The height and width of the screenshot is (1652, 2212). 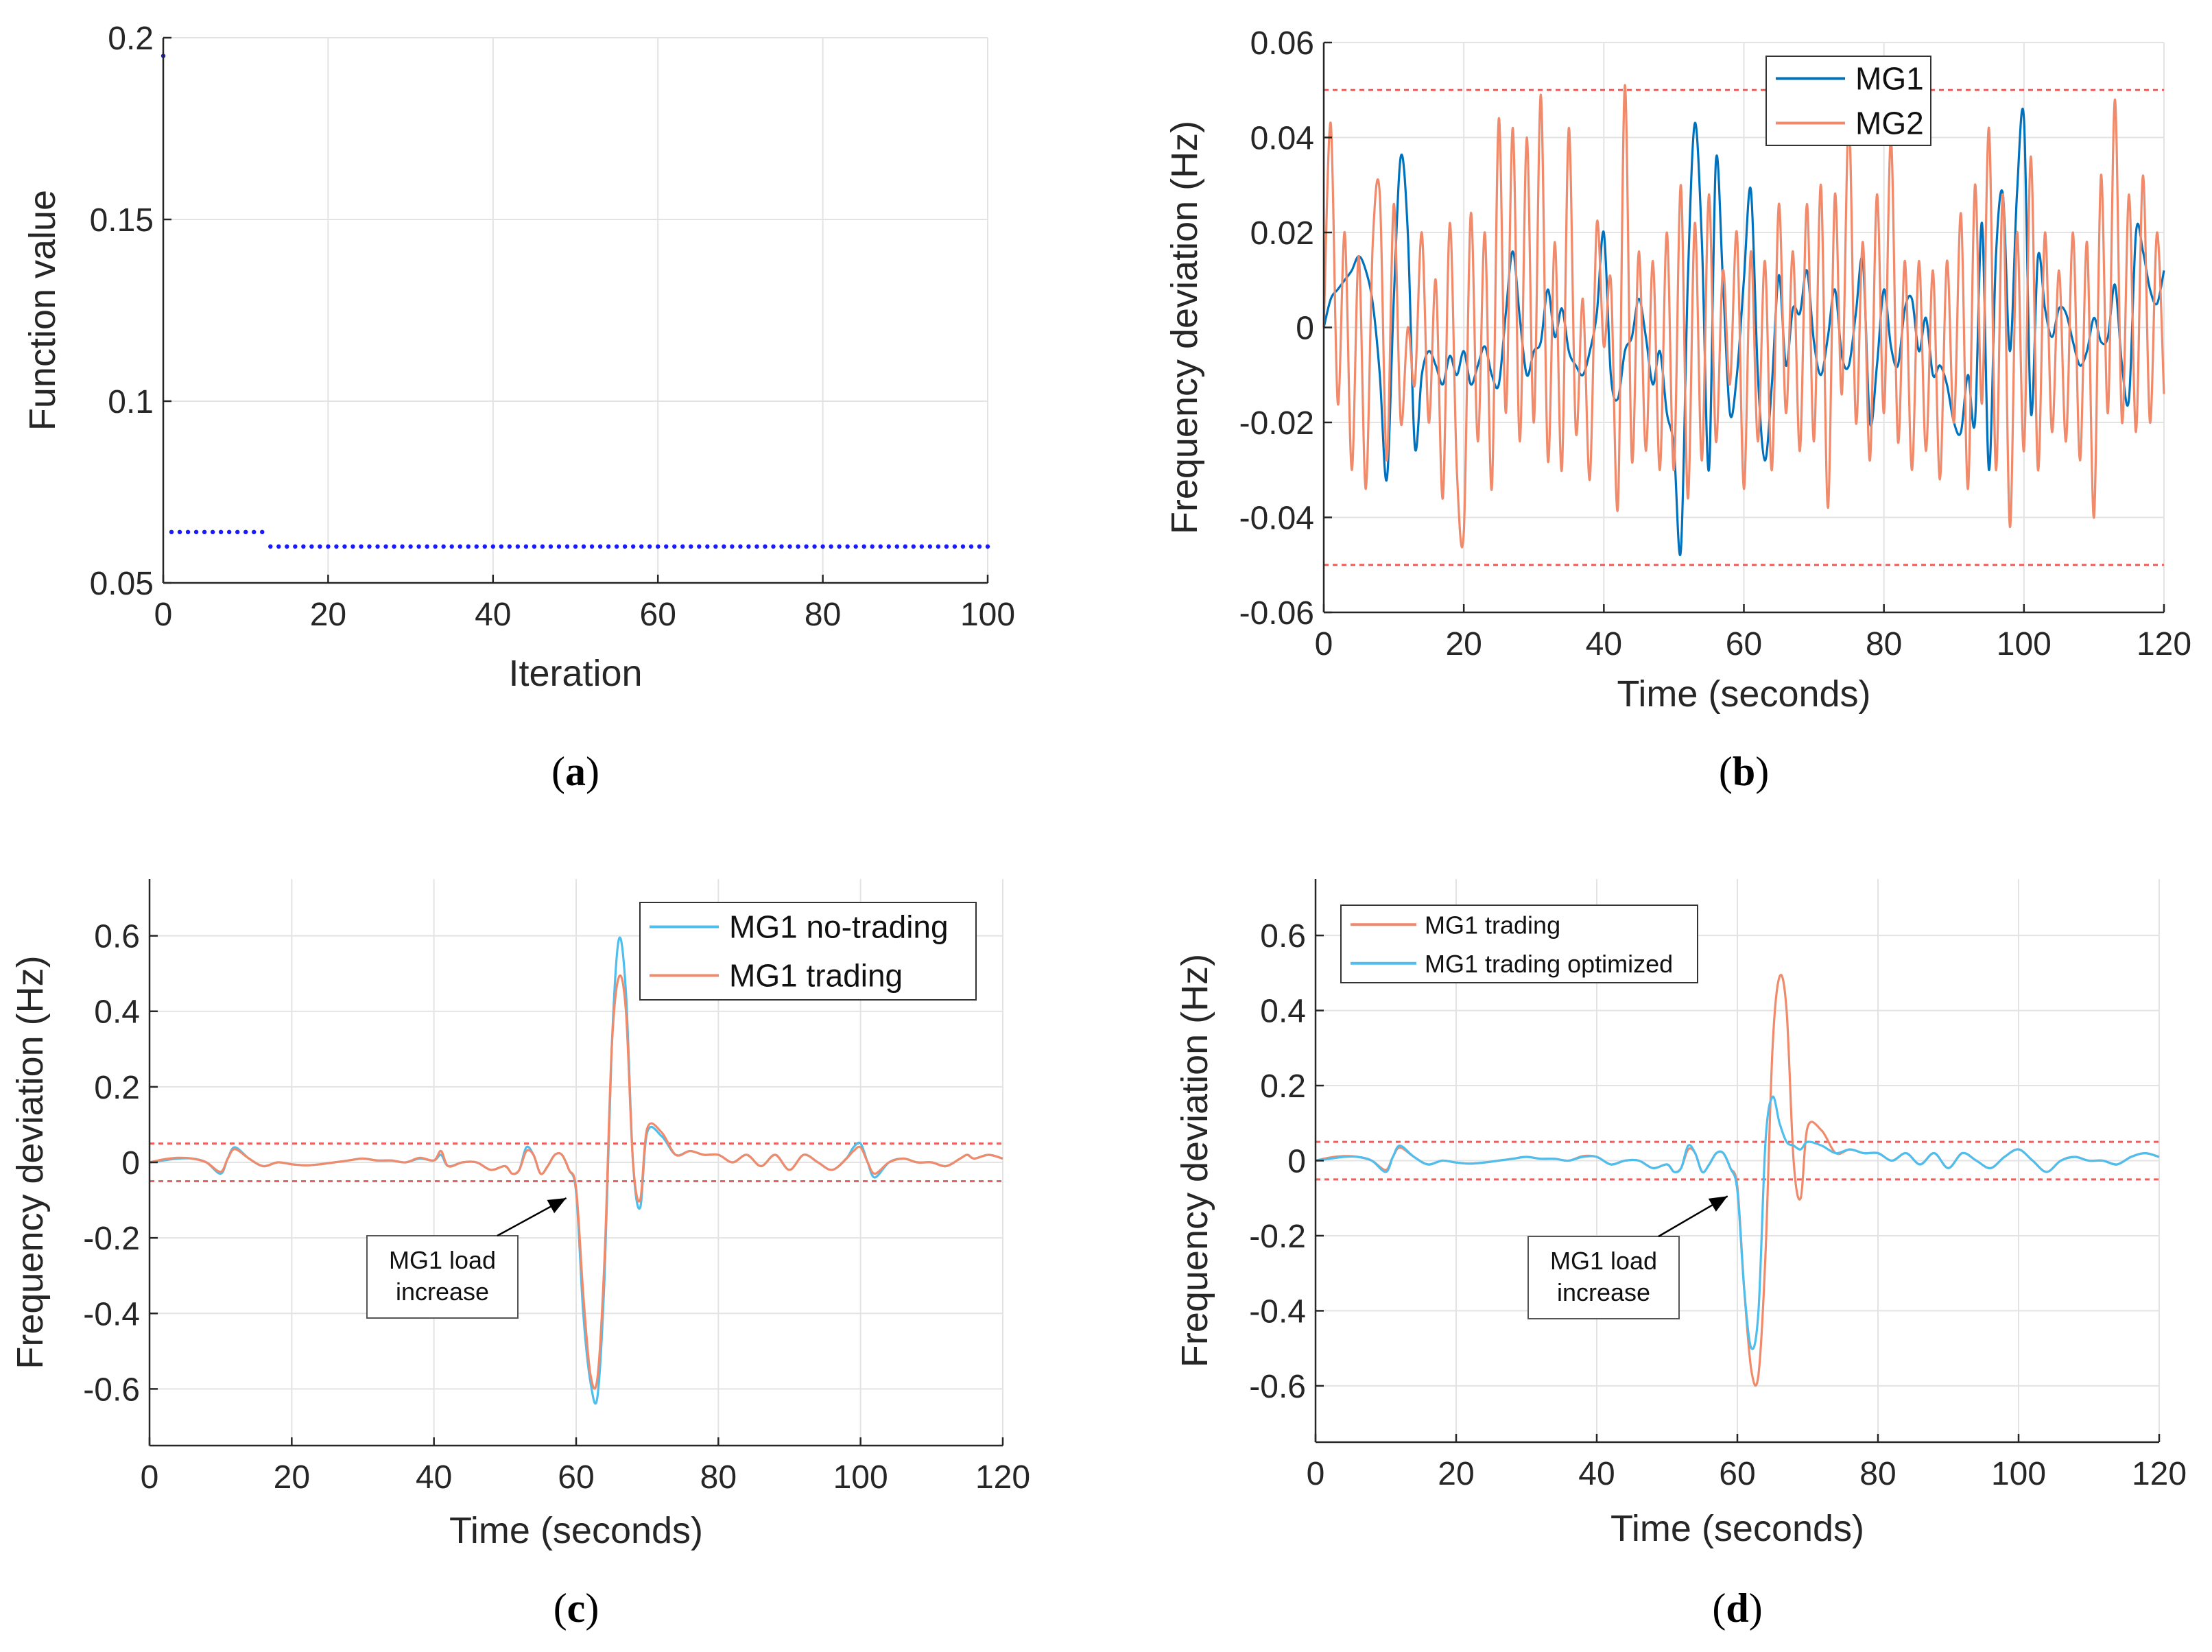 I want to click on y-tick-label: 0, so click(x=130, y=1163).